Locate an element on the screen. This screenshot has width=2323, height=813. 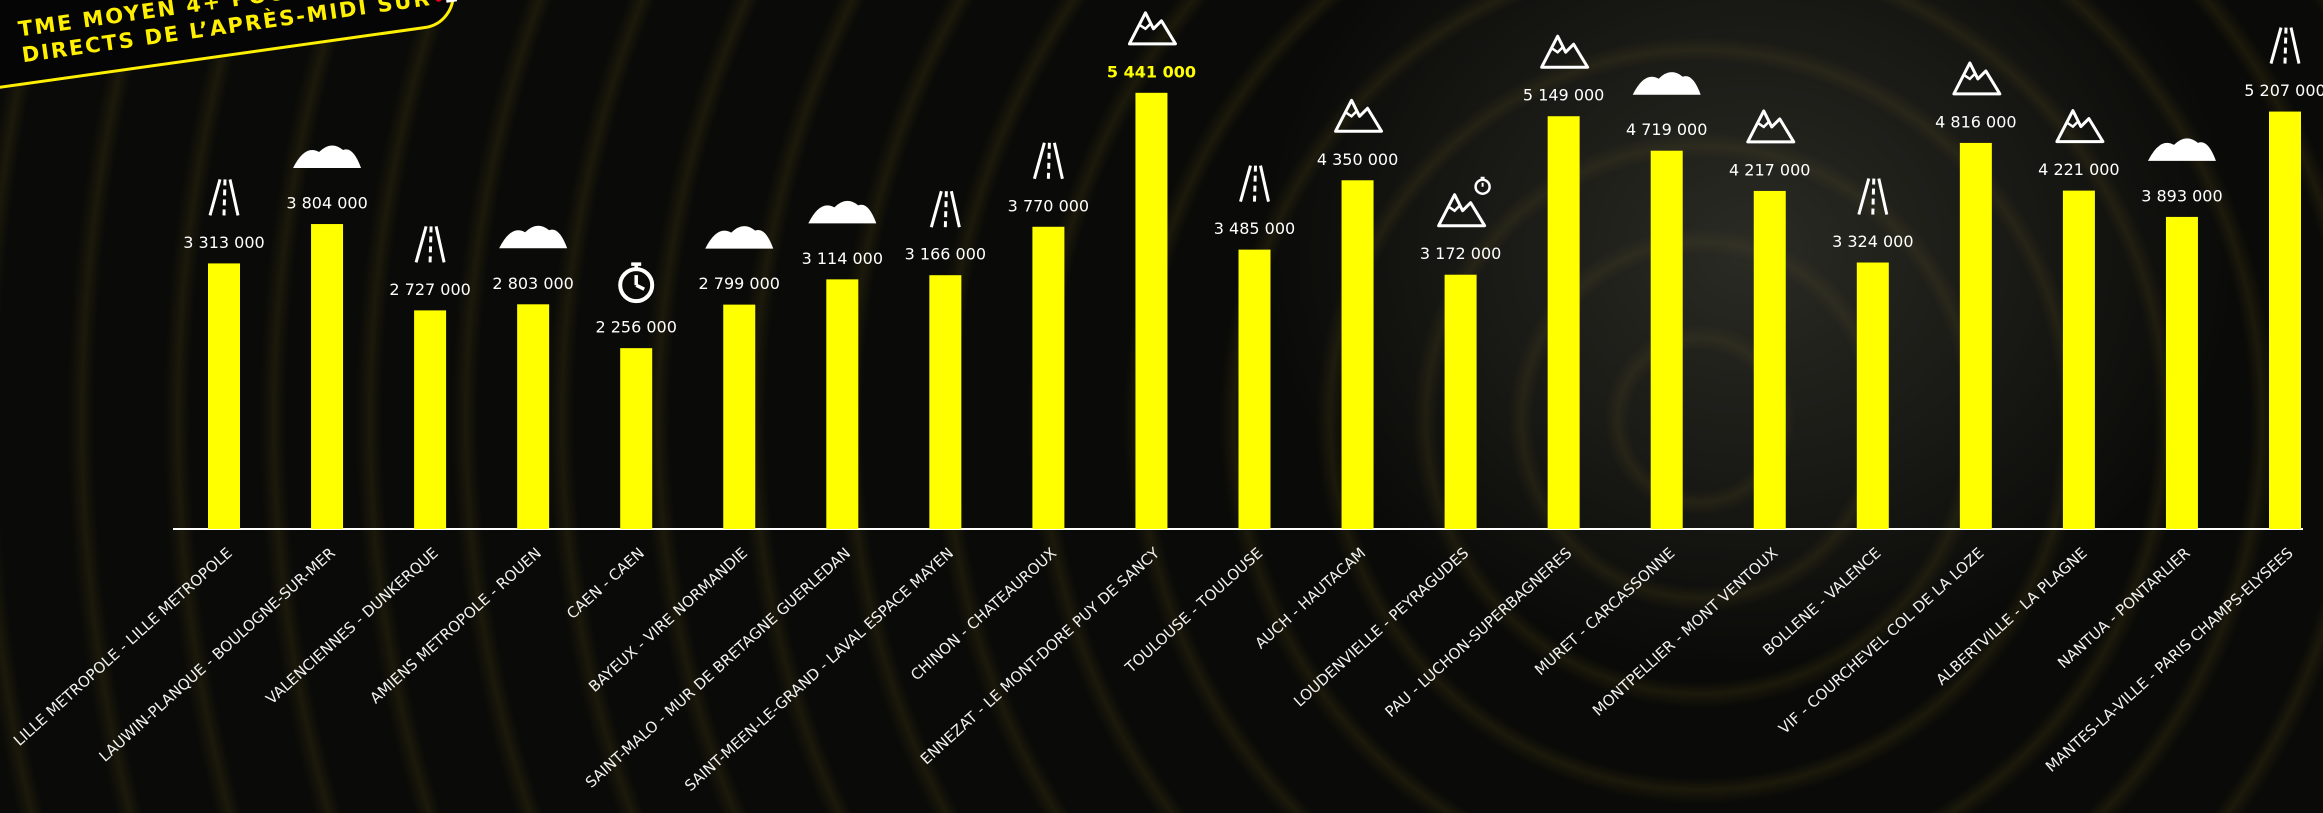
value-label: 3 893 000 is located at coordinates (2181, 195).